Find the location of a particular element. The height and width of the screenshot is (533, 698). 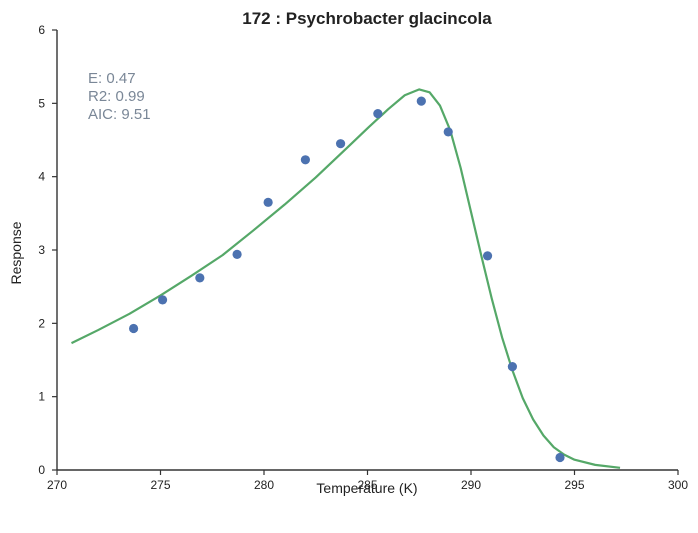

x-tick-label: 295 is located at coordinates (574, 485).